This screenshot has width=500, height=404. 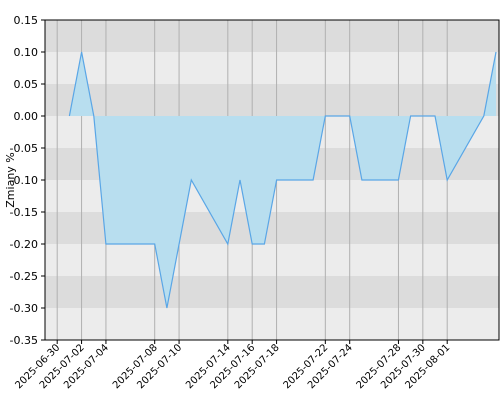 I want to click on y-tick-label: -0.30, so click(x=24, y=308).